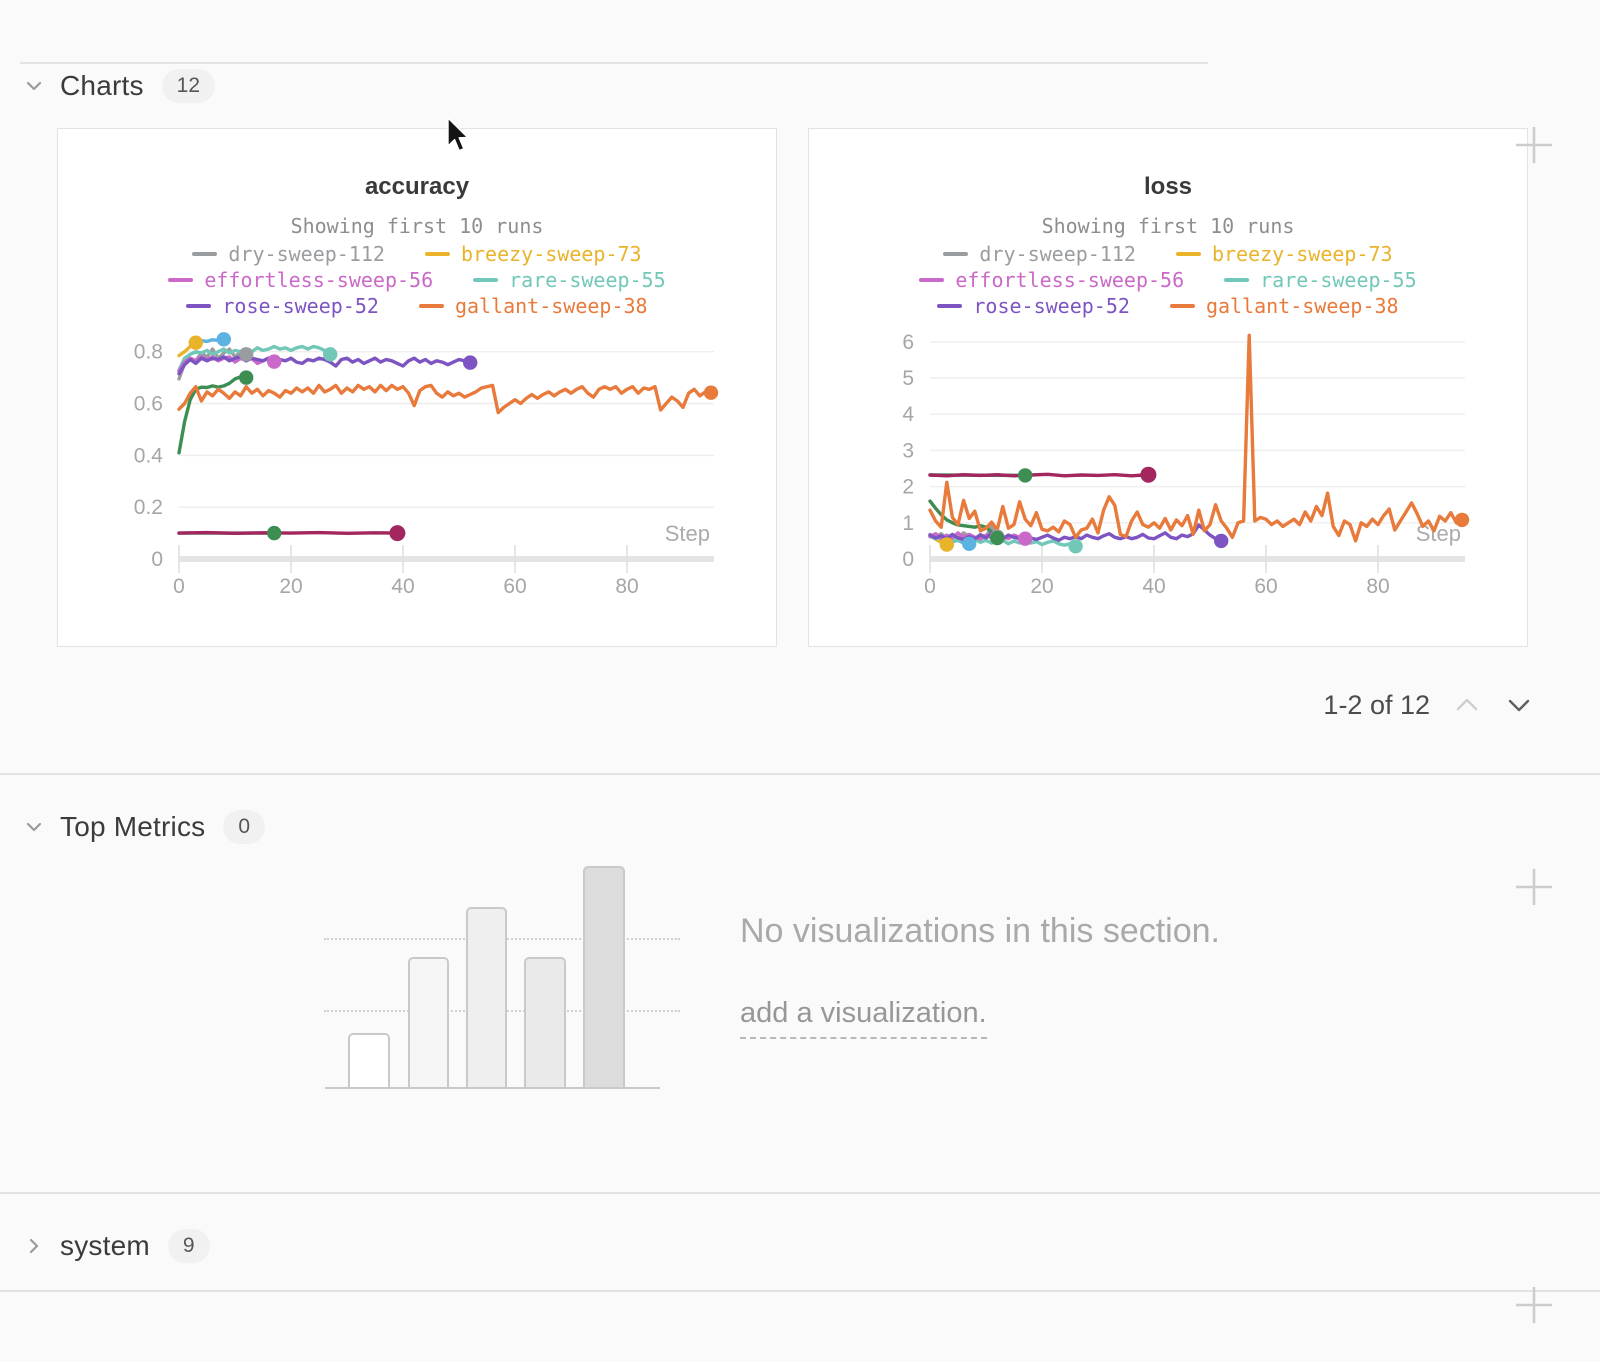 The height and width of the screenshot is (1362, 1600). I want to click on bottom-divider, so click(800, 1291).